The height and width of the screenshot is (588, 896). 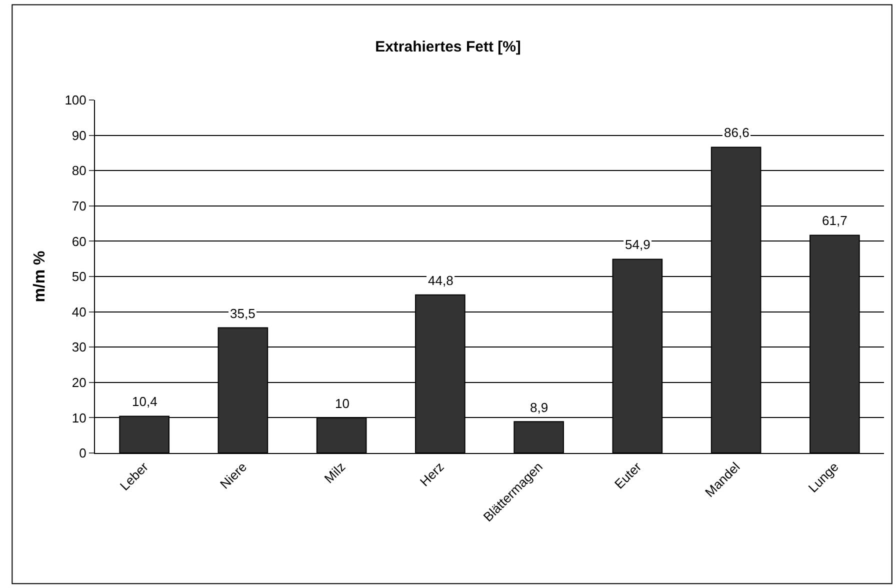 What do you see at coordinates (737, 132) in the screenshot?
I see `data-label: 86,6` at bounding box center [737, 132].